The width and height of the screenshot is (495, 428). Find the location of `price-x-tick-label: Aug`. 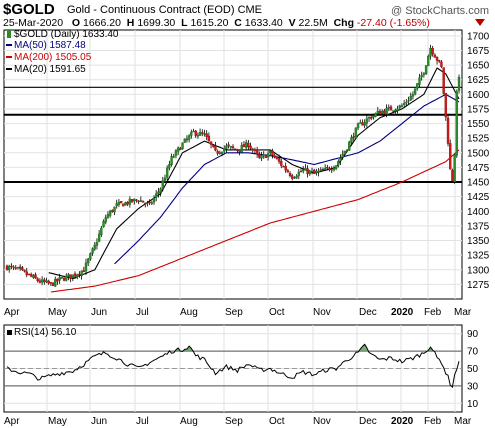

price-x-tick-label: Aug is located at coordinates (189, 312).